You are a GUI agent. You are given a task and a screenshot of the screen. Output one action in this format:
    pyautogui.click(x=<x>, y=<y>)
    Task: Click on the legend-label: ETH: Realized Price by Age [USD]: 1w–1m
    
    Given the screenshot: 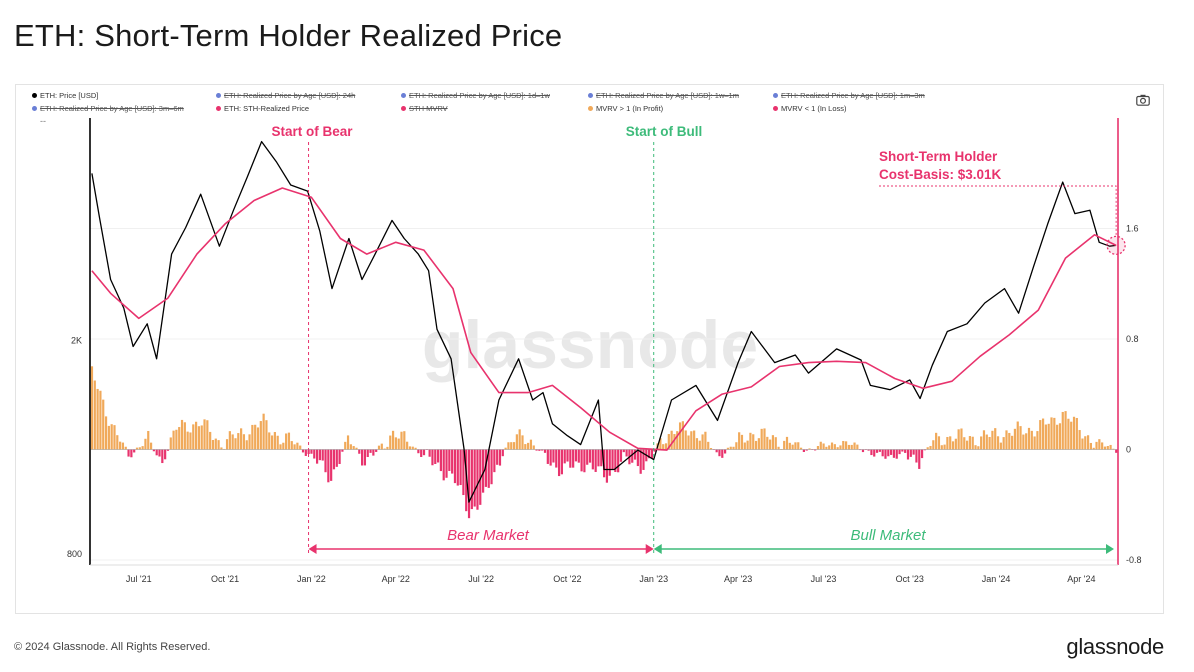 What is the action you would take?
    pyautogui.click(x=667, y=95)
    